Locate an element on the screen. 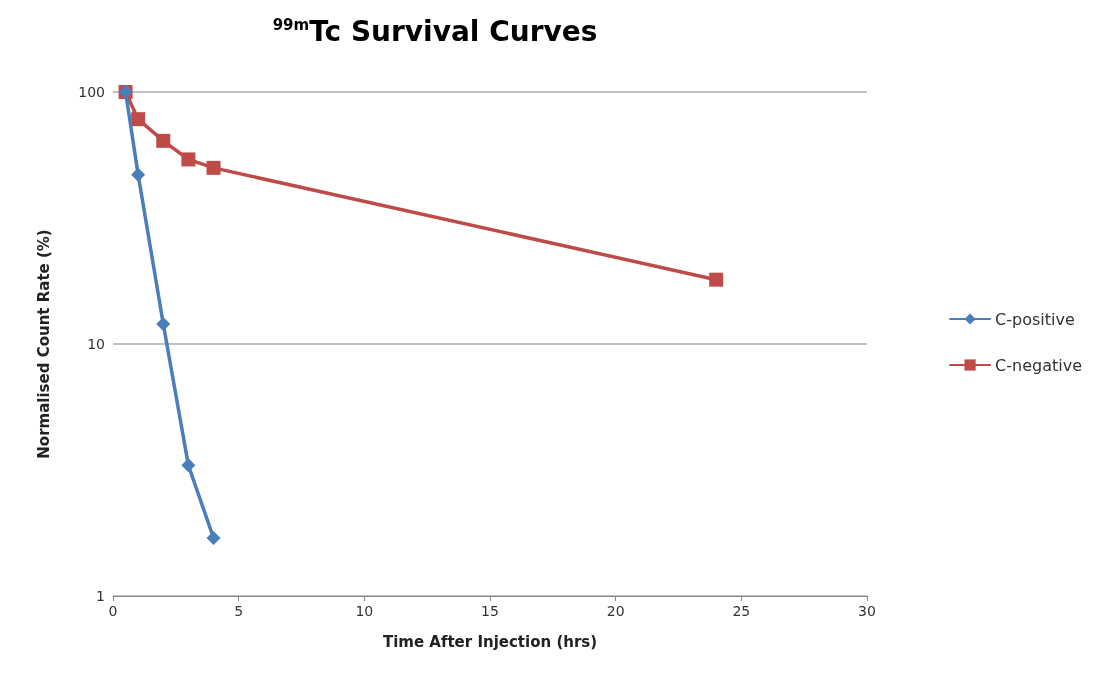 Image resolution: width=1097 pixels, height=684 pixels. x-tick-label: 25 is located at coordinates (741, 611).